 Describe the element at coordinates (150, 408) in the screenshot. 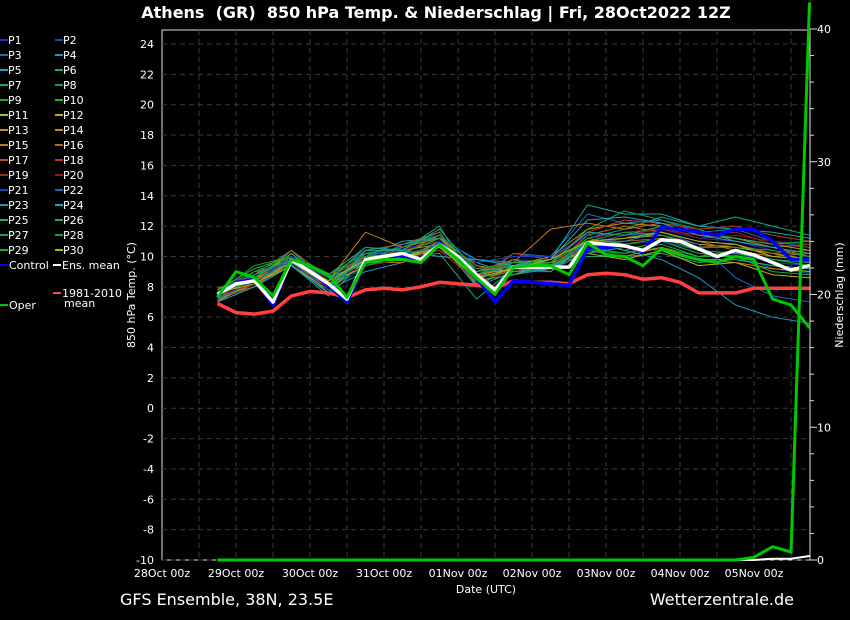

I see `y-tick-label: 0` at that location.